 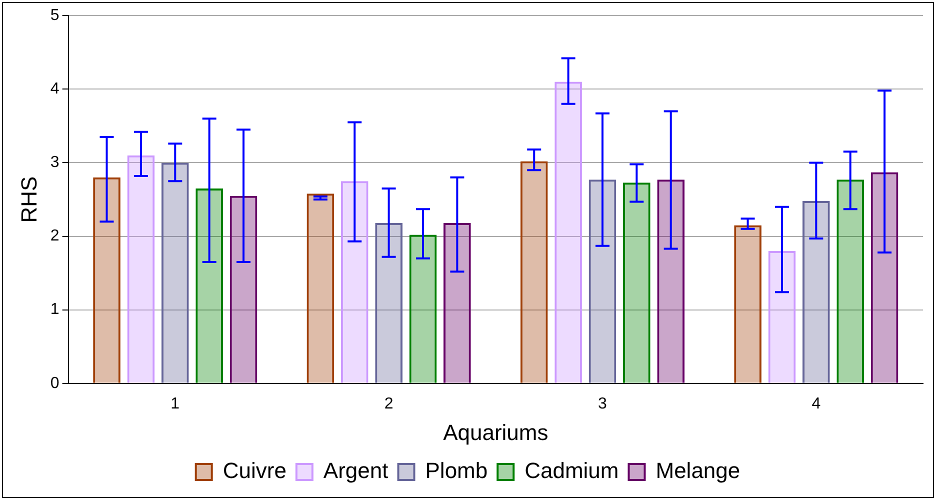 What do you see at coordinates (55, 15) in the screenshot?
I see `y-tick-label: 5` at bounding box center [55, 15].